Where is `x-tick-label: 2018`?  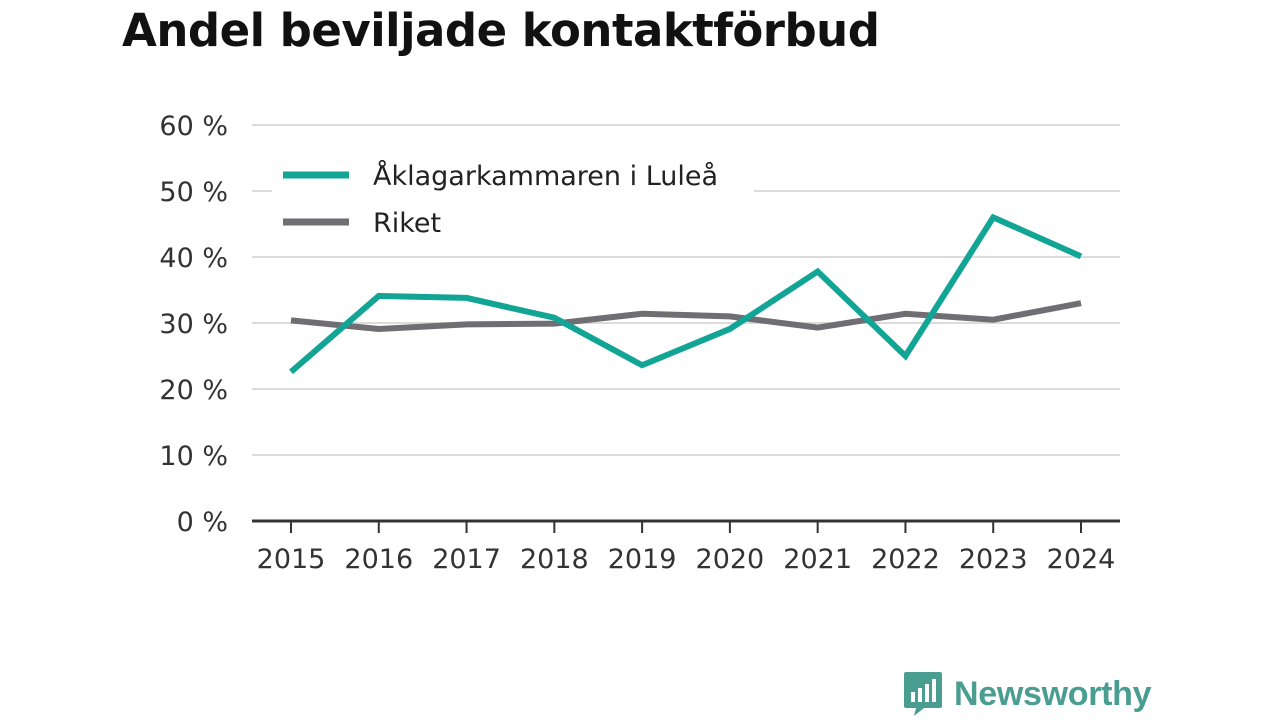
x-tick-label: 2018 is located at coordinates (554, 559).